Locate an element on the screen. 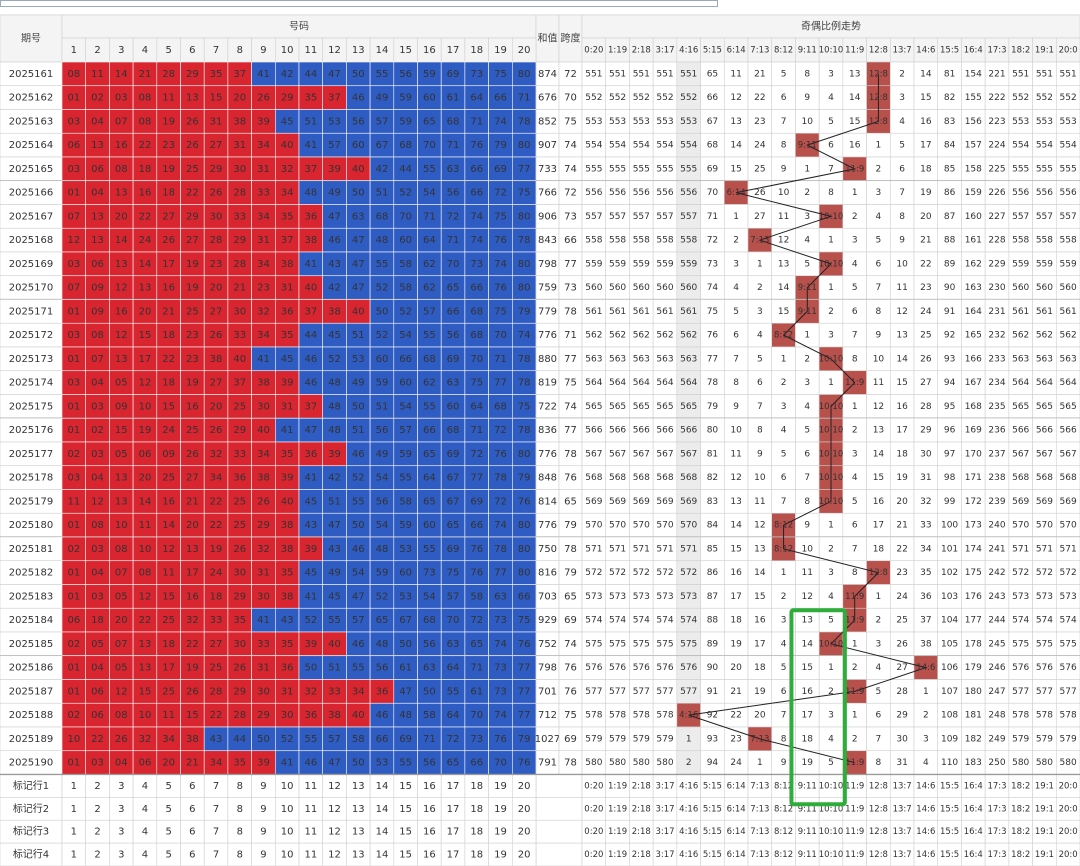 The height and width of the screenshot is (866, 1080). period: 2025169 is located at coordinates (31, 264).